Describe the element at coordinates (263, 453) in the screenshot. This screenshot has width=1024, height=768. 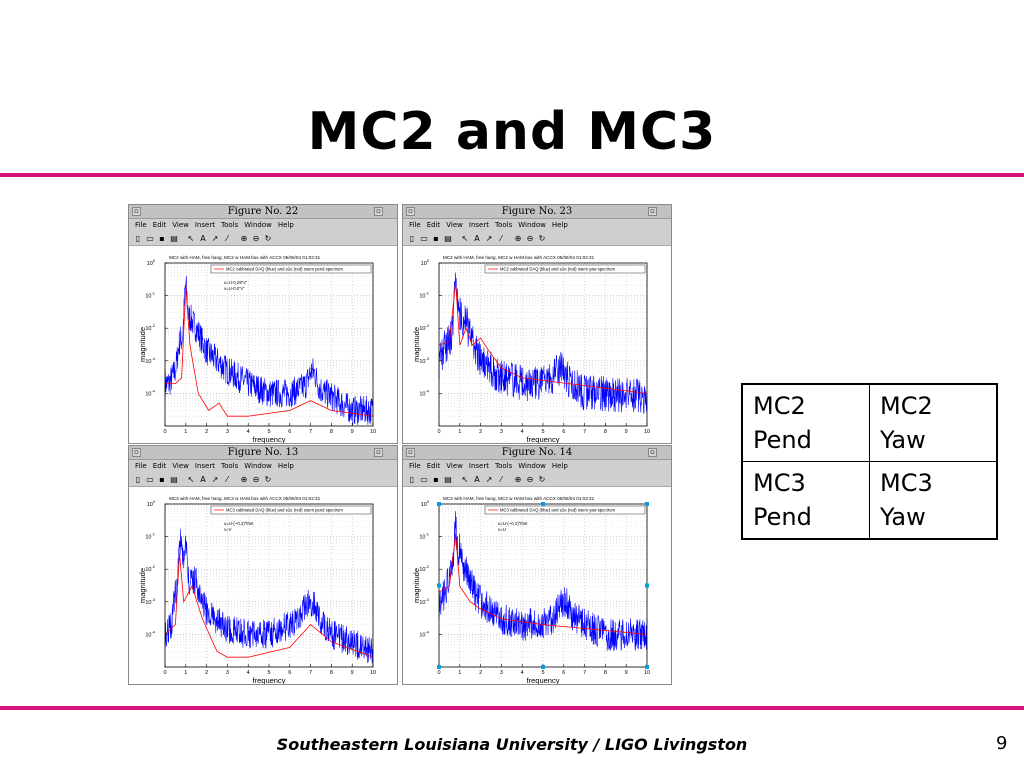
I see `window-titlebar: Figure No. 13 ▫ ▫` at that location.